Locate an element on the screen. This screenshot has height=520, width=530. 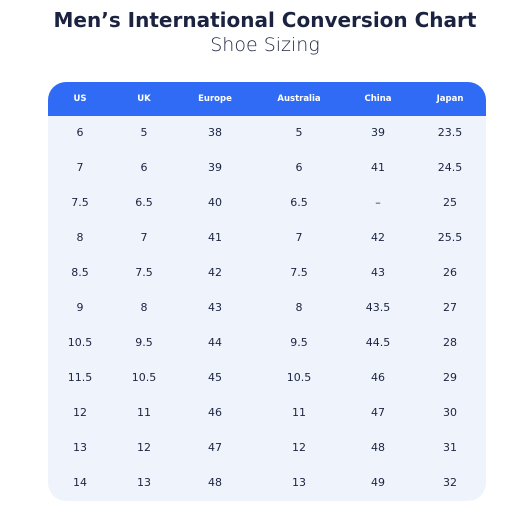
table-cell: 24.5 is located at coordinates (450, 167).